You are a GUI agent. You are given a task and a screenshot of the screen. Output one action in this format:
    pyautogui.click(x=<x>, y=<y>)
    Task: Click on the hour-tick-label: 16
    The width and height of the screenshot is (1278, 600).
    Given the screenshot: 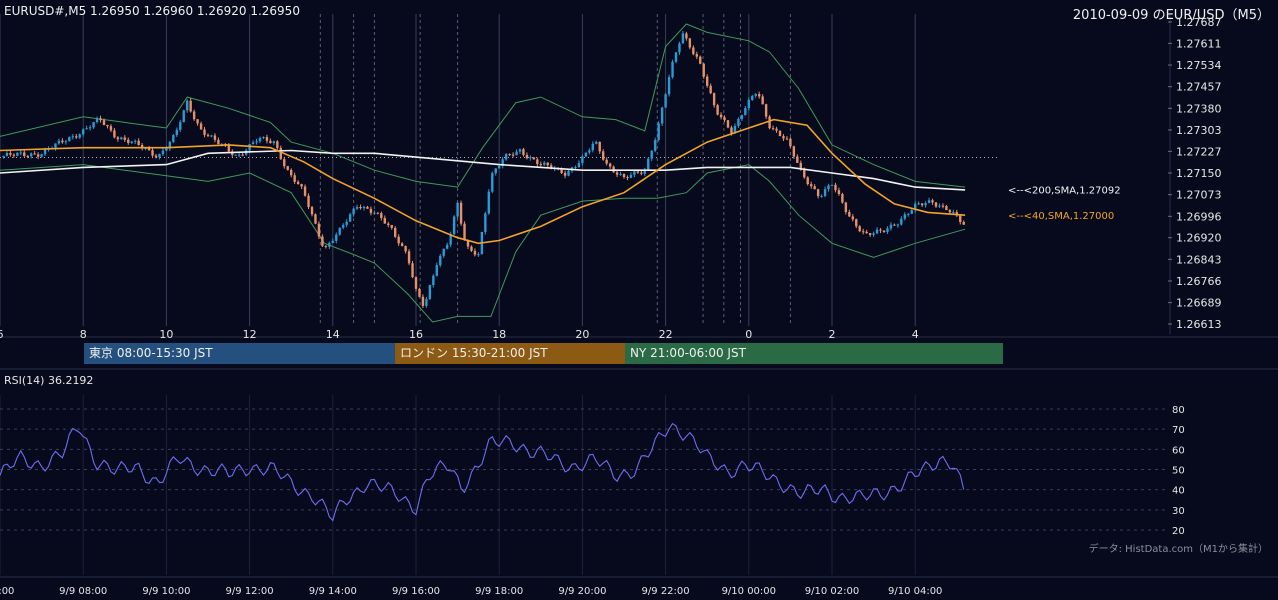 What is the action you would take?
    pyautogui.click(x=416, y=334)
    